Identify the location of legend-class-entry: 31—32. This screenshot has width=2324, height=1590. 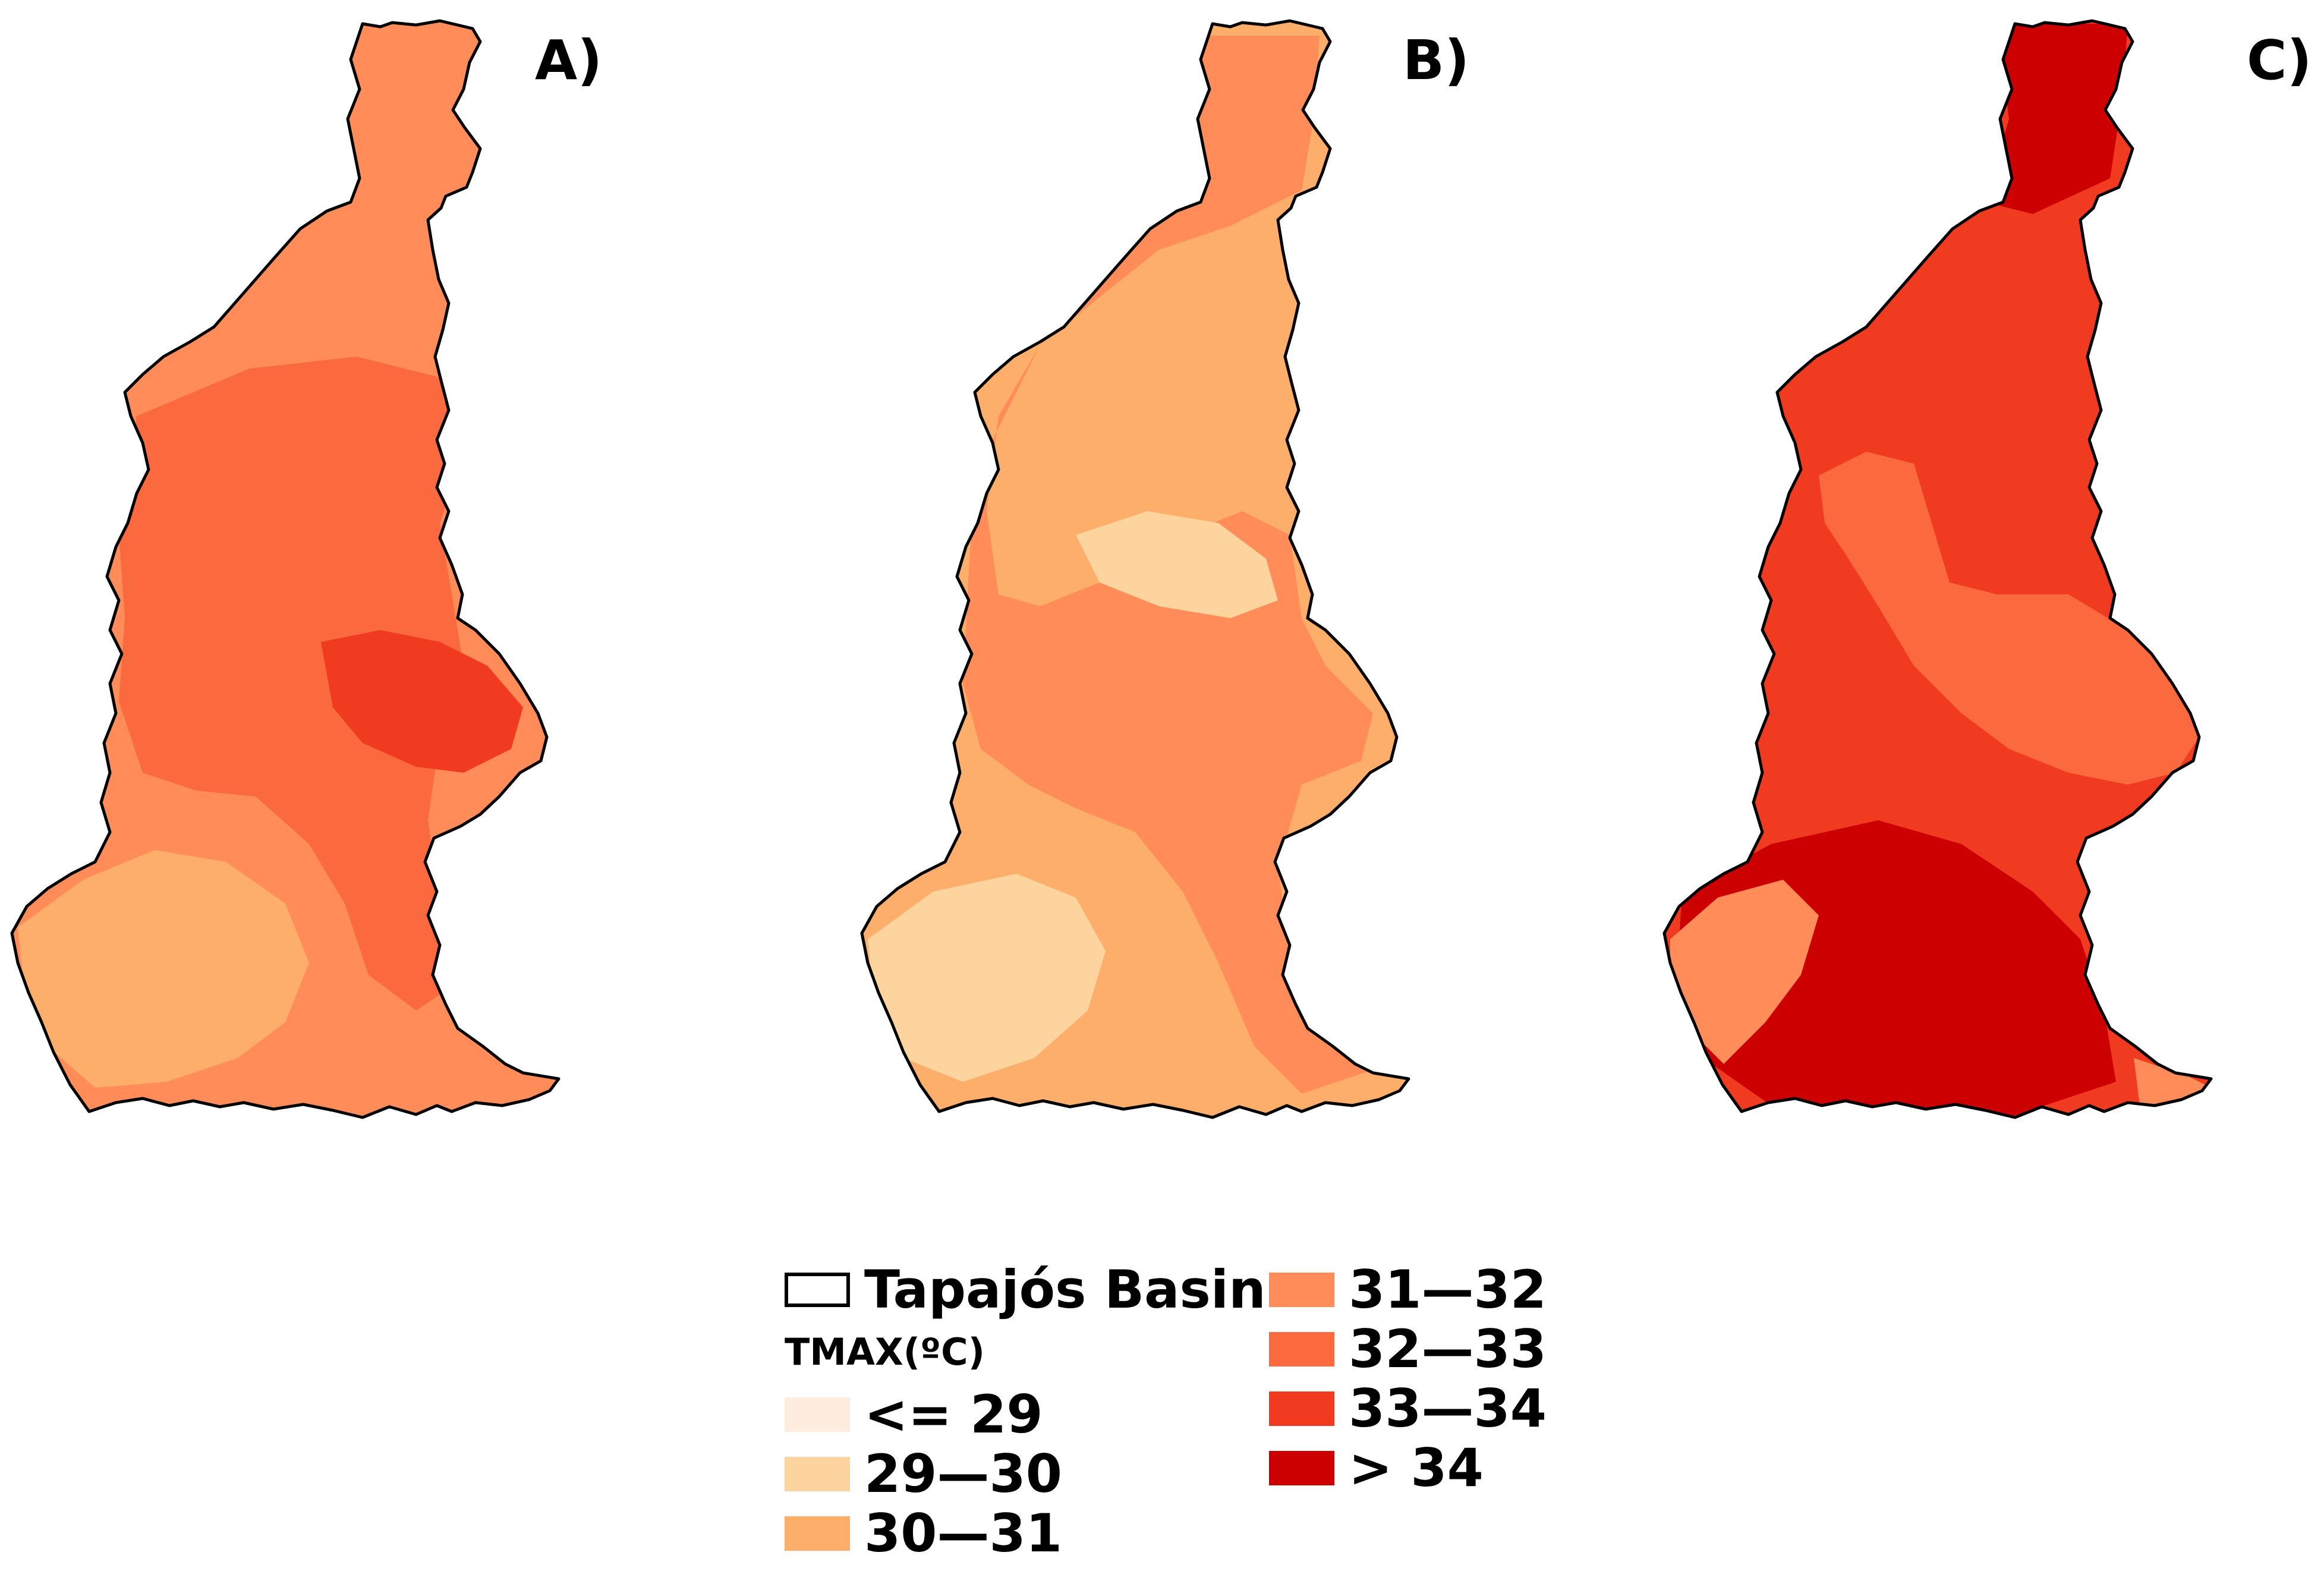
(1408, 1290).